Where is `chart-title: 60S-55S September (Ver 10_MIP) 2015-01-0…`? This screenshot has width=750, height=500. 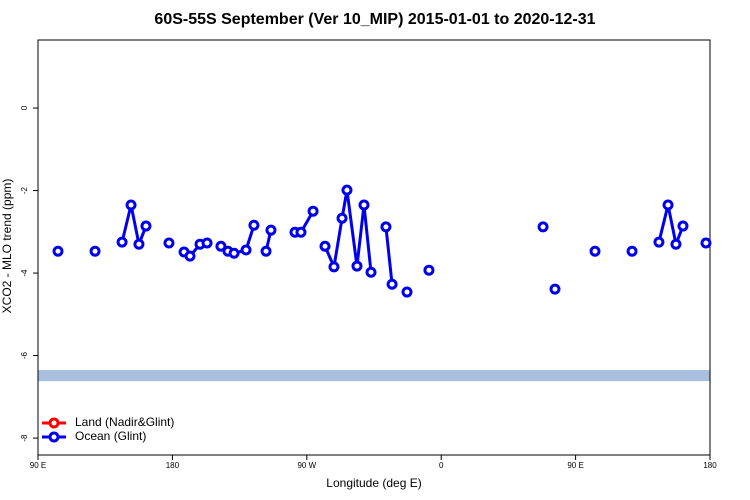
chart-title: 60S-55S September (Ver 10_MIP) 2015-01-0… is located at coordinates (374, 19).